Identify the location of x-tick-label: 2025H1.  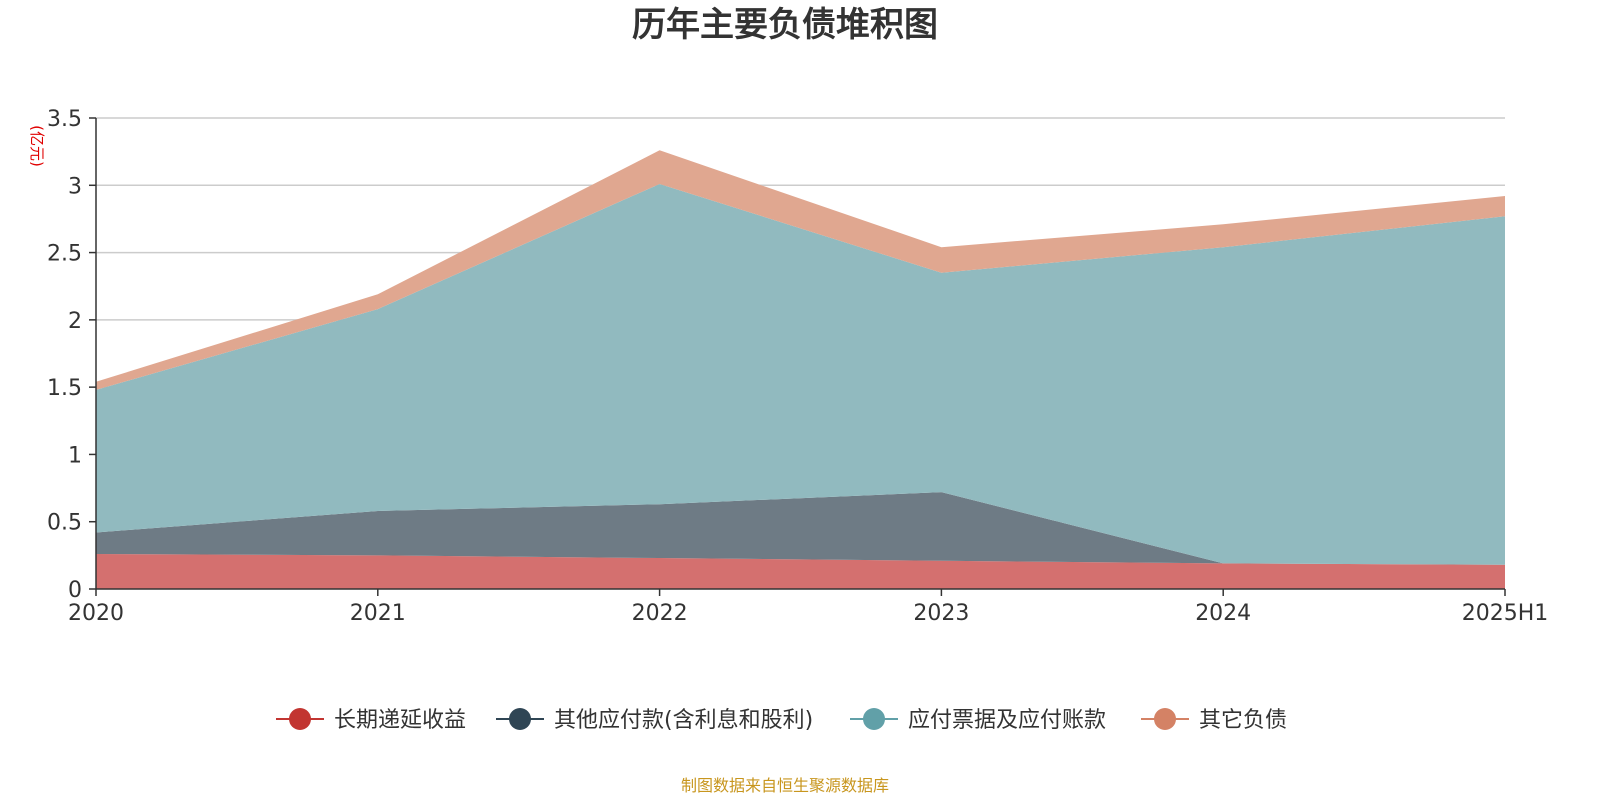
(1505, 613).